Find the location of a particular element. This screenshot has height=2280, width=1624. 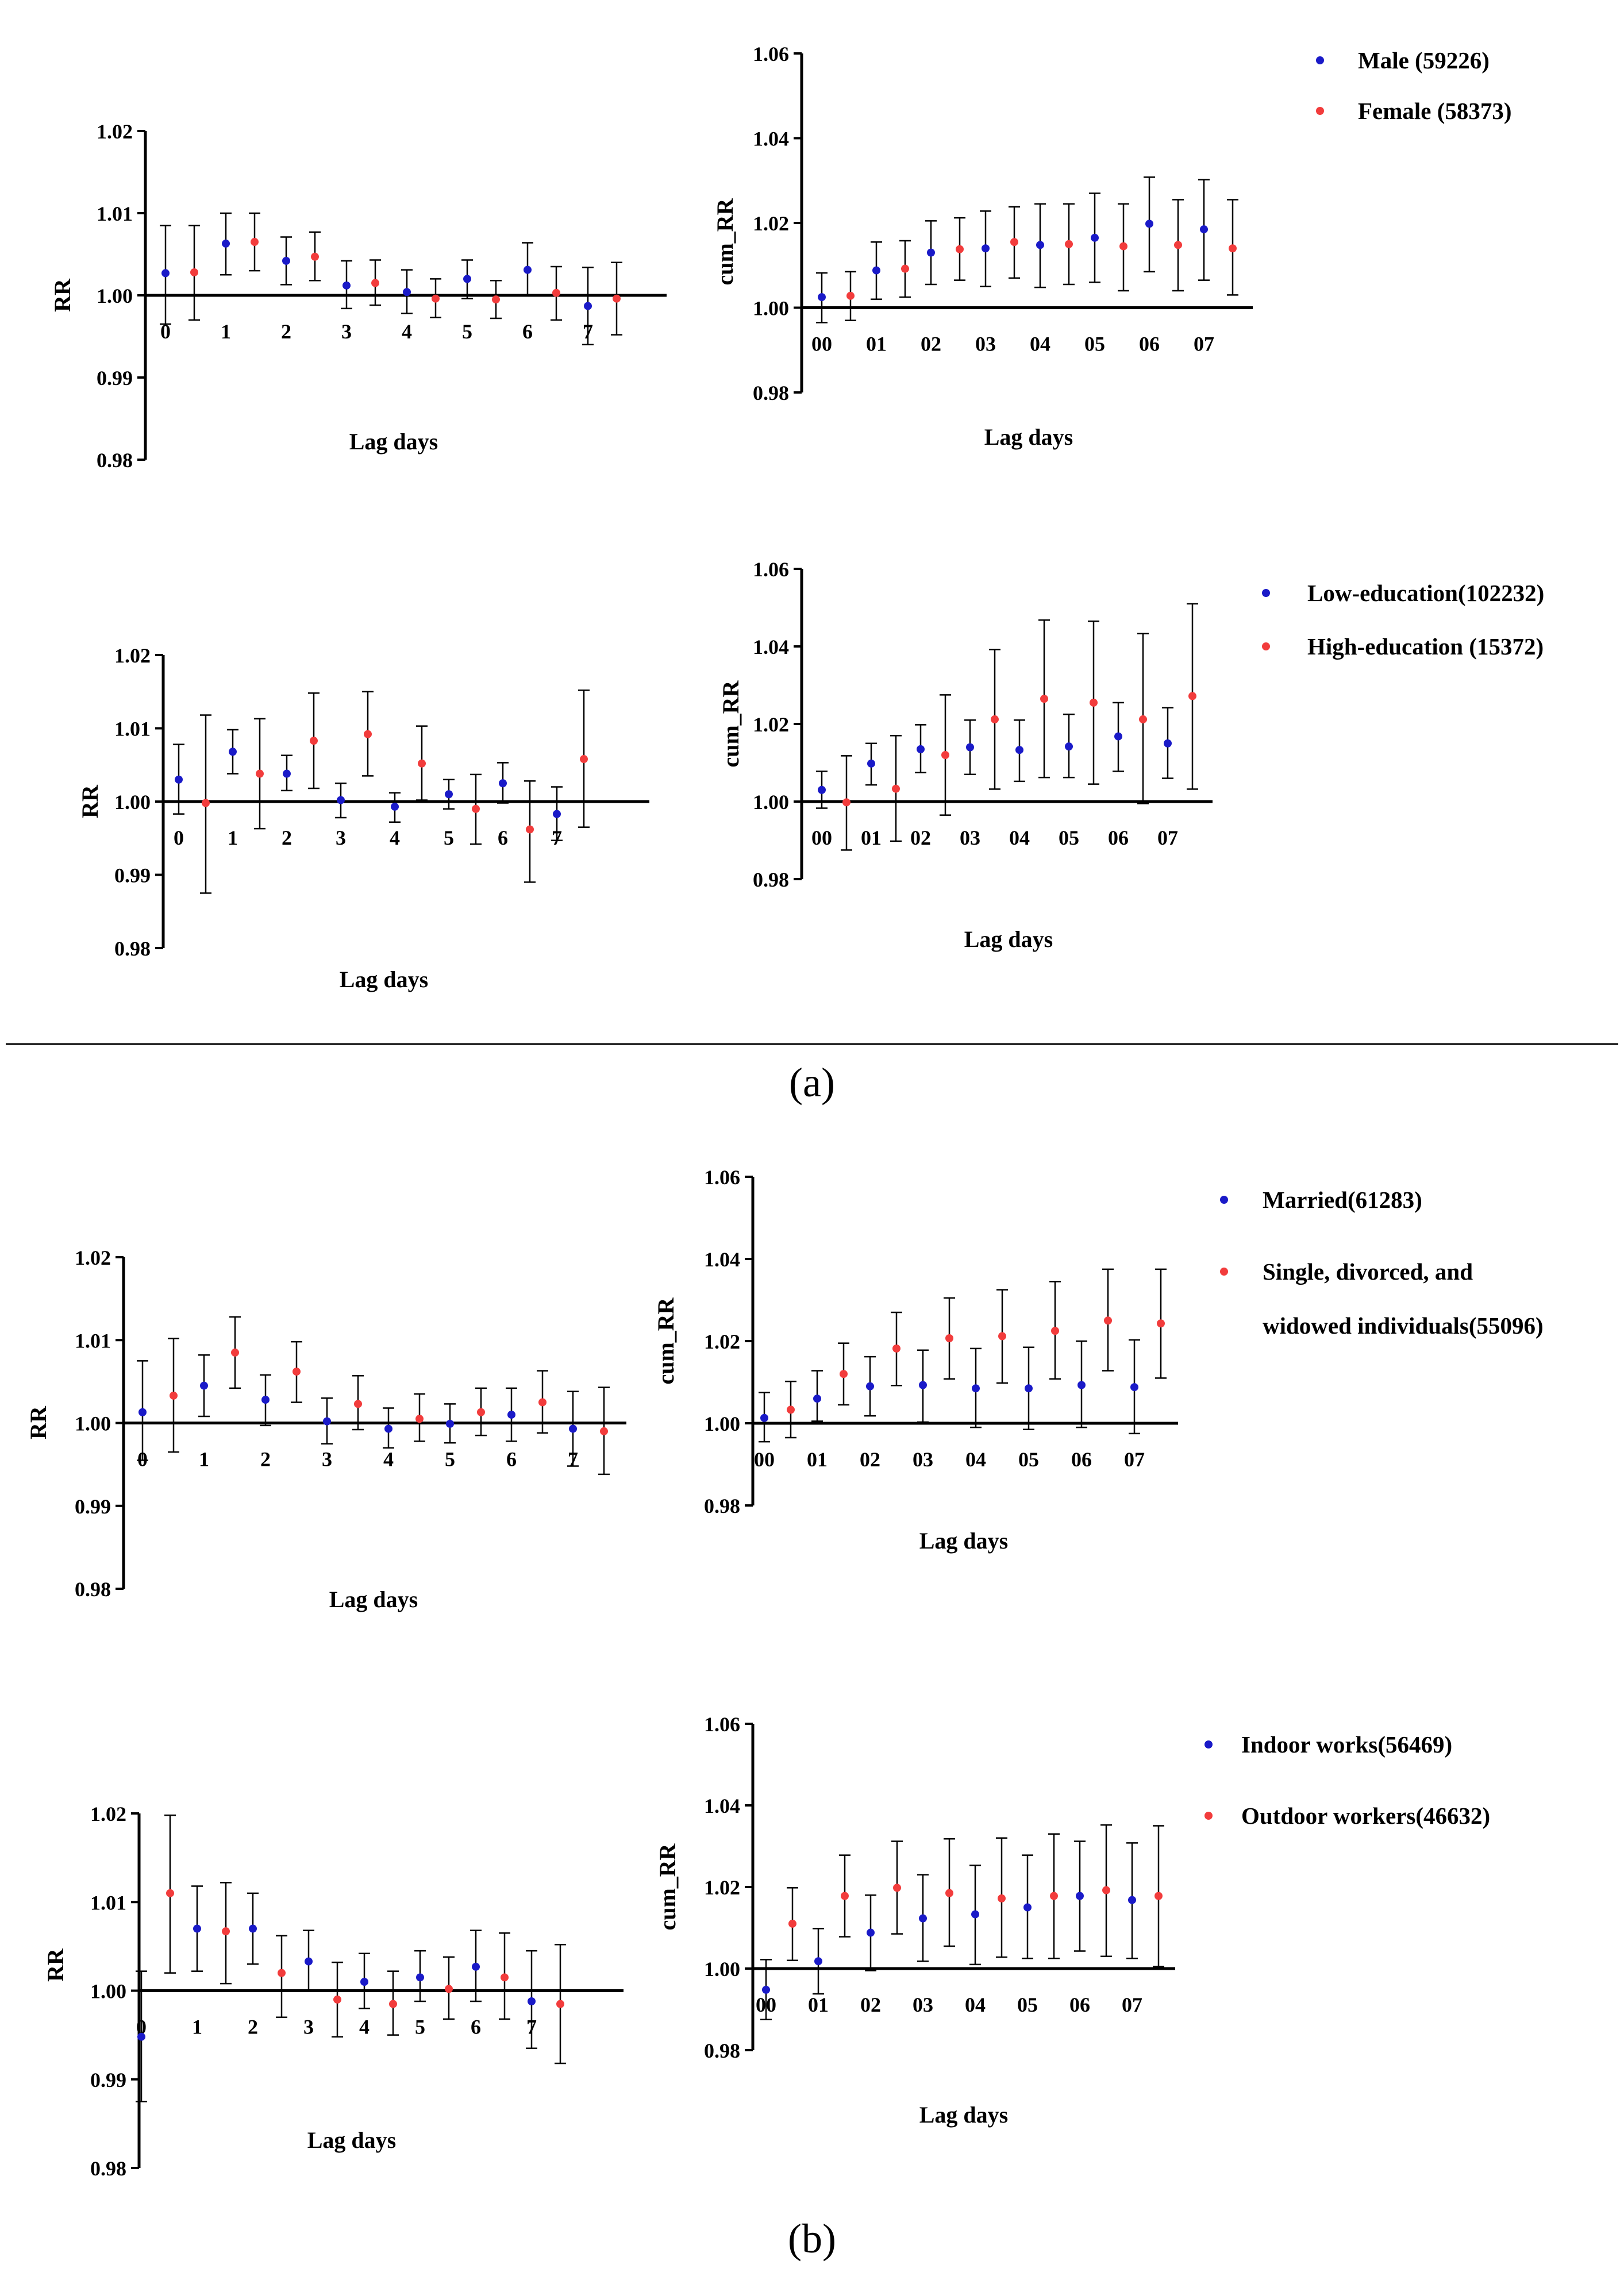

x-tick-label: 1 is located at coordinates (233, 837).